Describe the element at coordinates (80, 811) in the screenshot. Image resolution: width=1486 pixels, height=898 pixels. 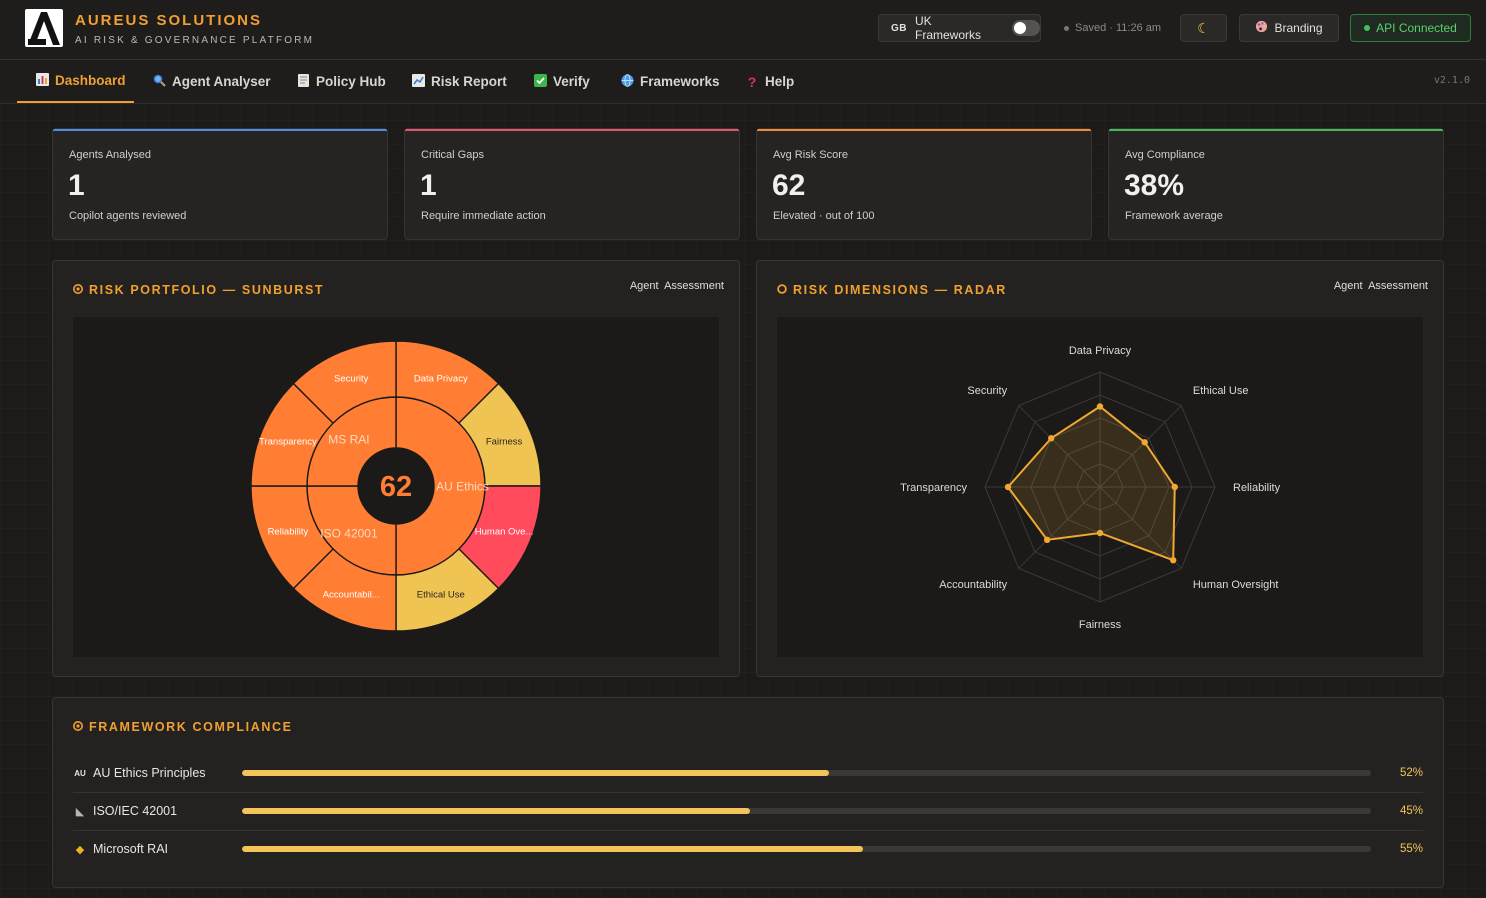
I see `triangle-ruler-icon: ◣` at that location.